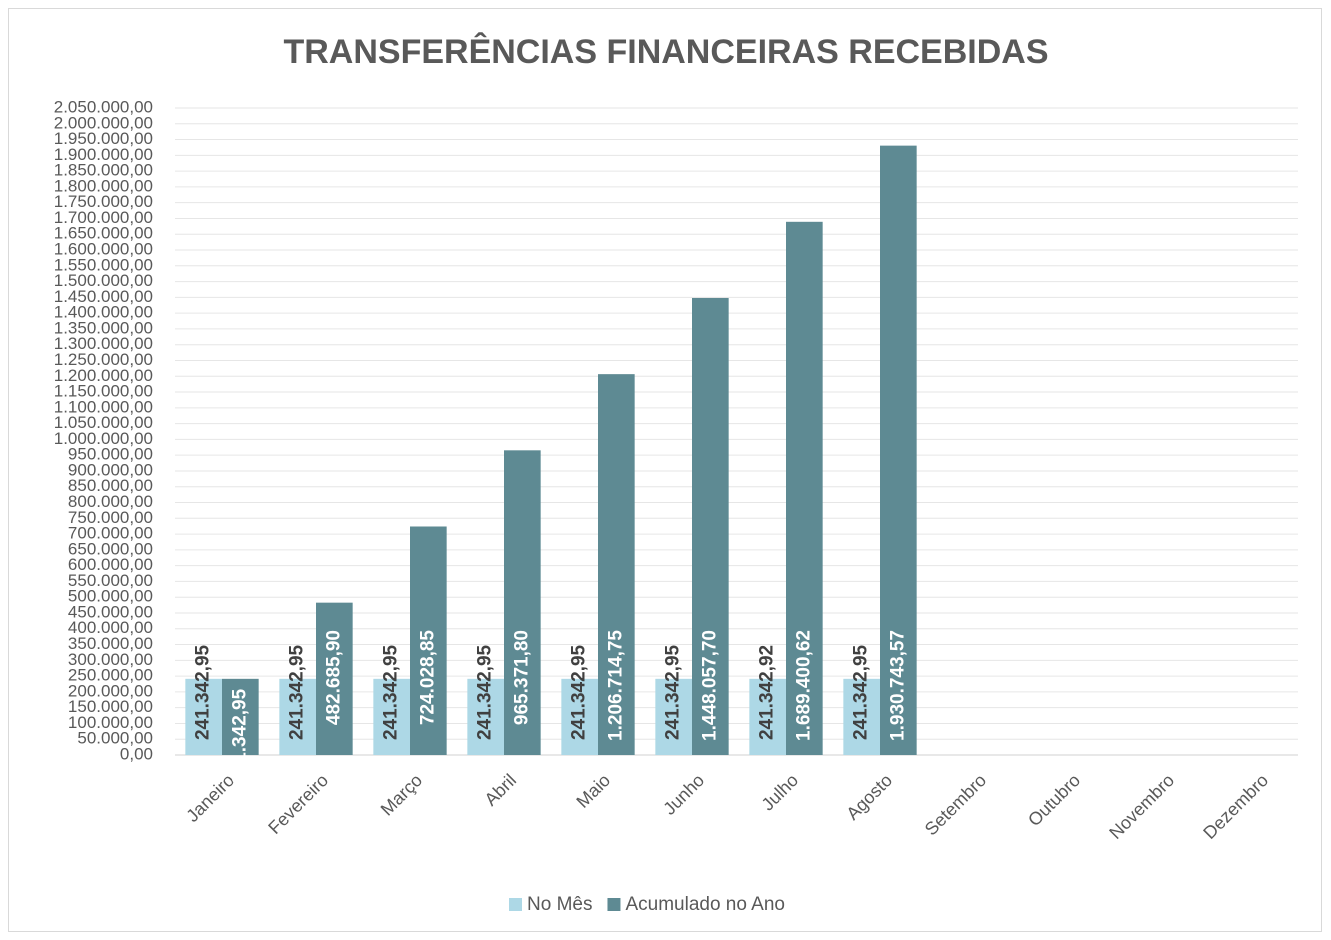 This screenshot has width=1331, height=940. What do you see at coordinates (115, 738) in the screenshot?
I see `y-tick-label: 50.000,00` at bounding box center [115, 738].